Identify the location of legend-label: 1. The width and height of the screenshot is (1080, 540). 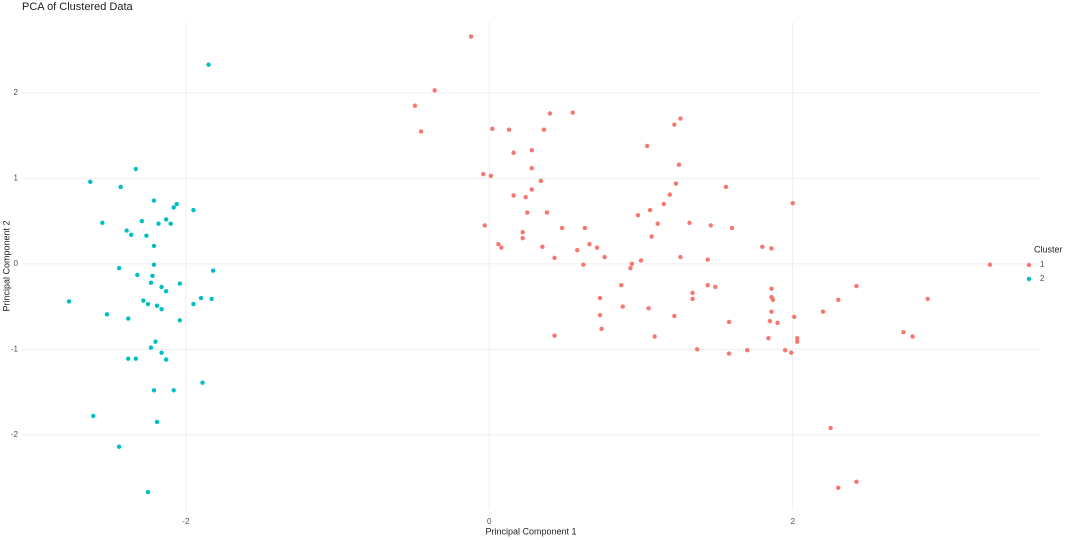
(1042, 264).